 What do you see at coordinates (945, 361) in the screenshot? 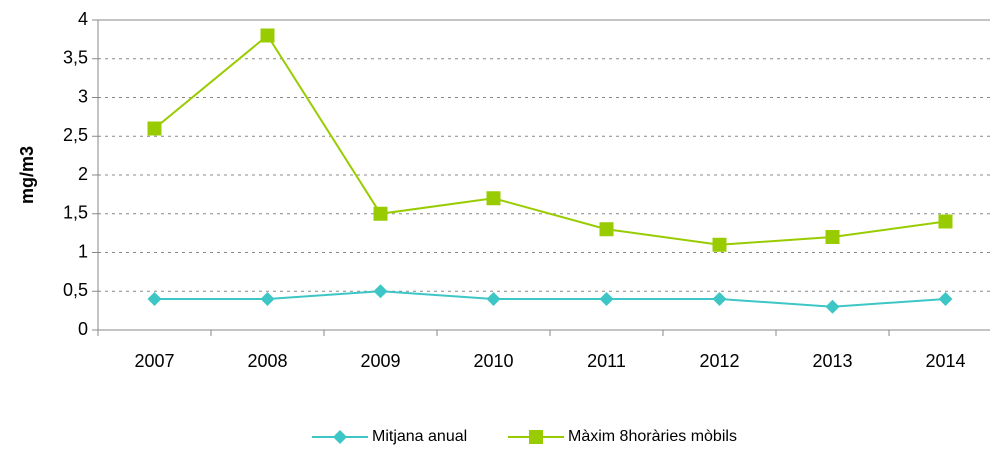
I see `x-tick-label: 2014` at bounding box center [945, 361].